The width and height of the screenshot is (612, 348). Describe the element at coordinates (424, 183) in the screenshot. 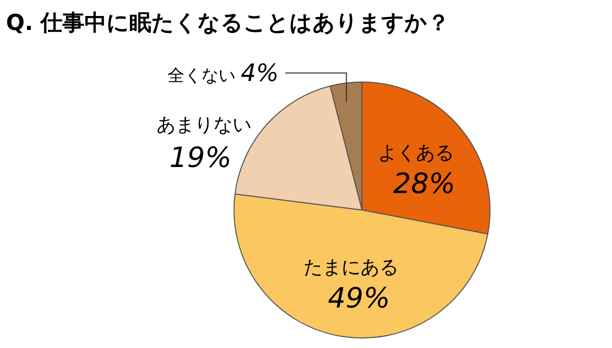

I see `data-label: 28%` at that location.